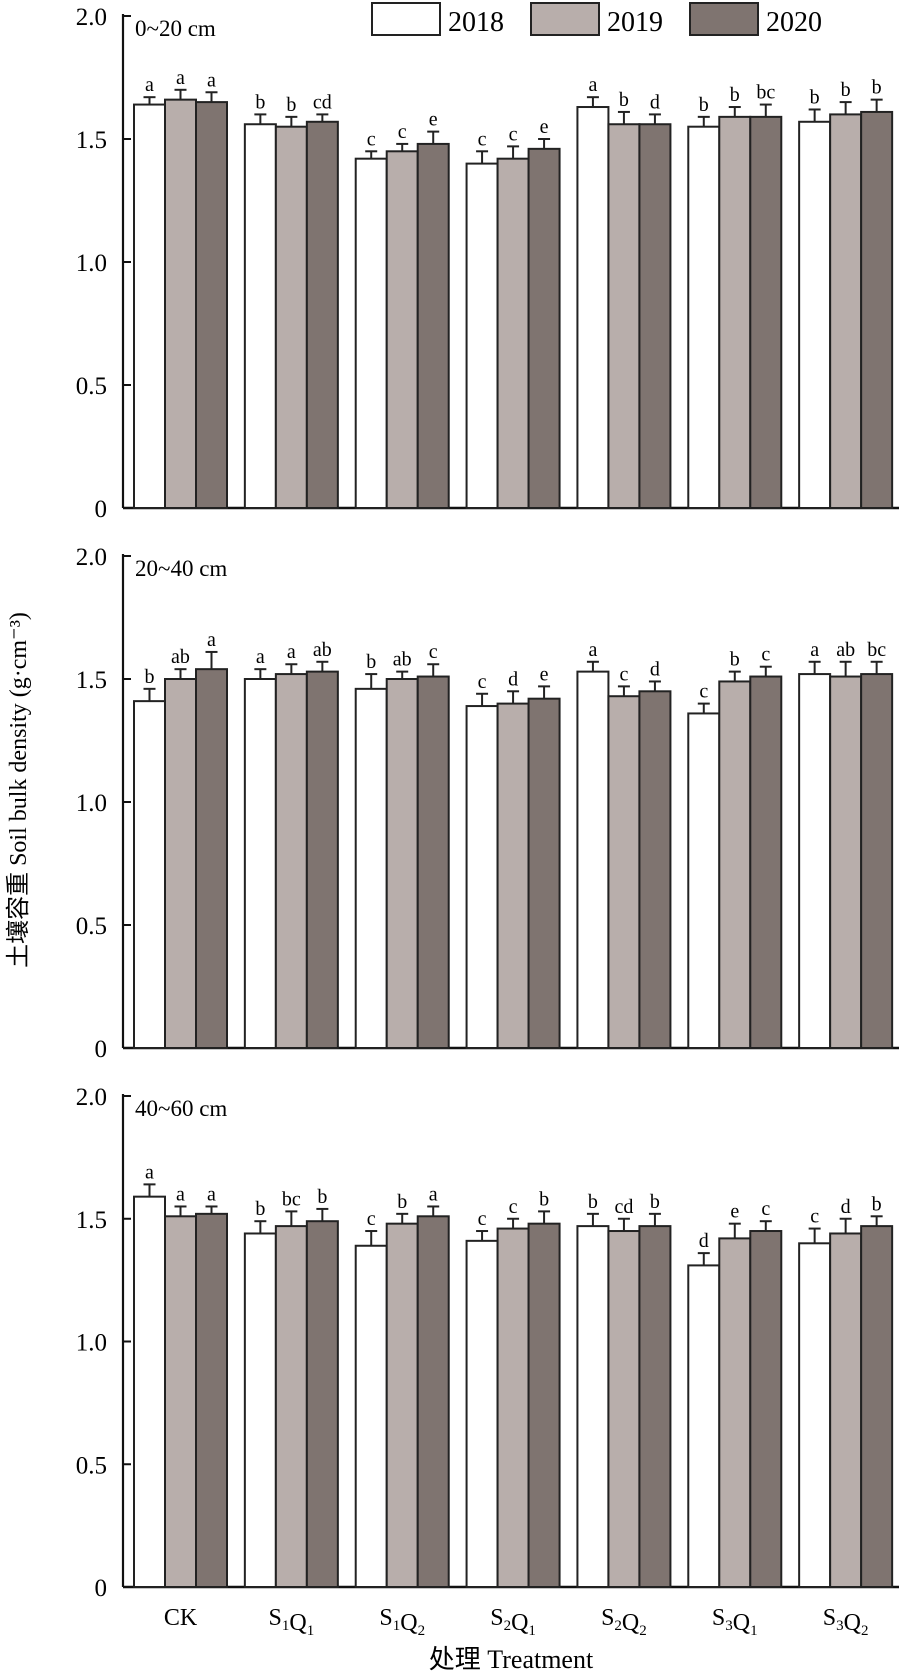 This screenshot has width=899, height=1677. Describe the element at coordinates (91, 803) in the screenshot. I see `y-tick-label: 1.0` at that location.